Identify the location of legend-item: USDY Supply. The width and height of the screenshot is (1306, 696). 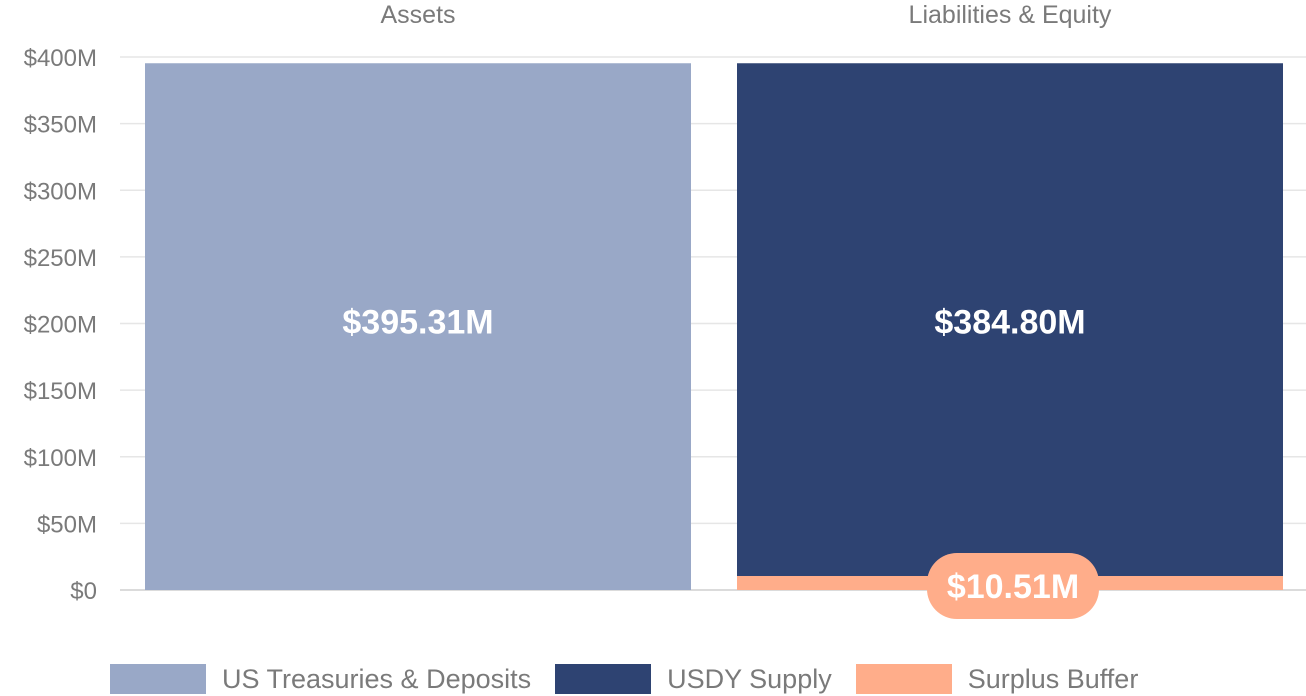
(693, 679).